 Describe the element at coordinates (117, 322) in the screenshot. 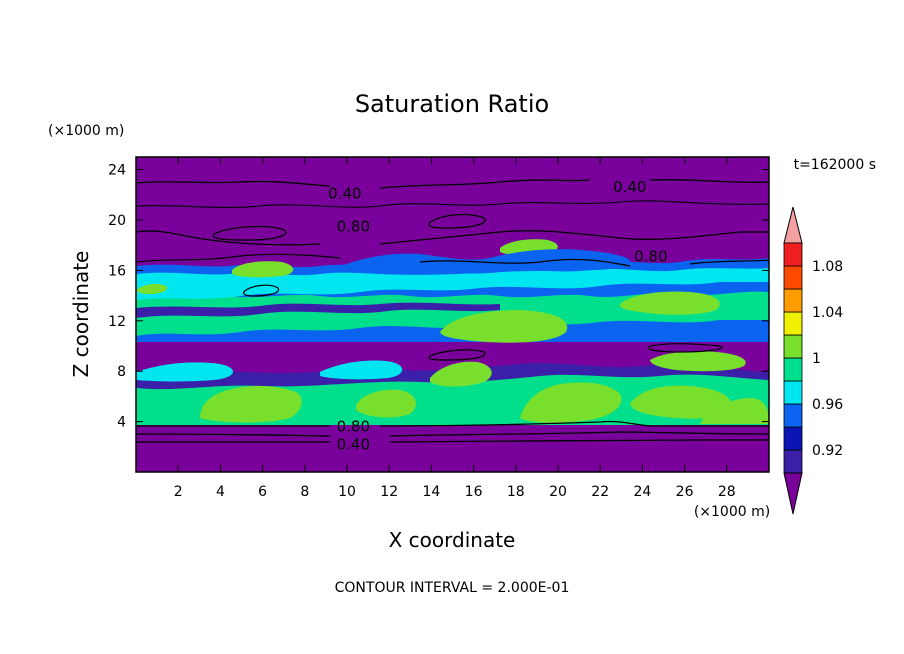

I see `y-tick-label: 12` at that location.